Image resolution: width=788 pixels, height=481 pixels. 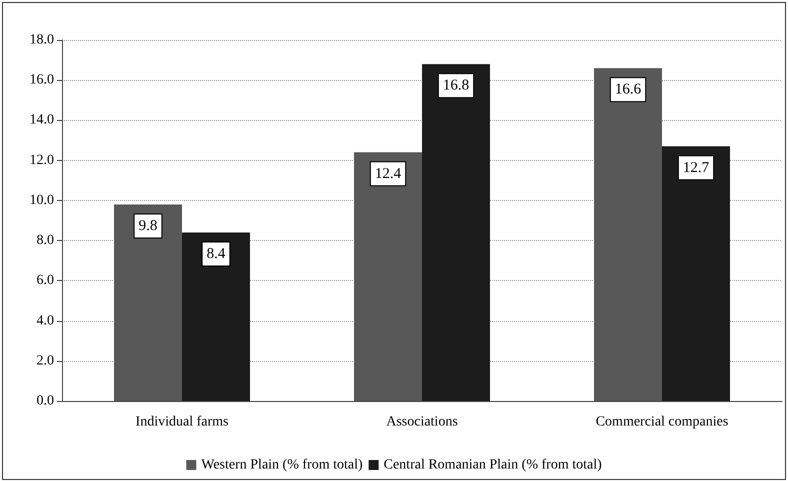 What do you see at coordinates (42, 40) in the screenshot?
I see `y-tick-label: 18.0` at bounding box center [42, 40].